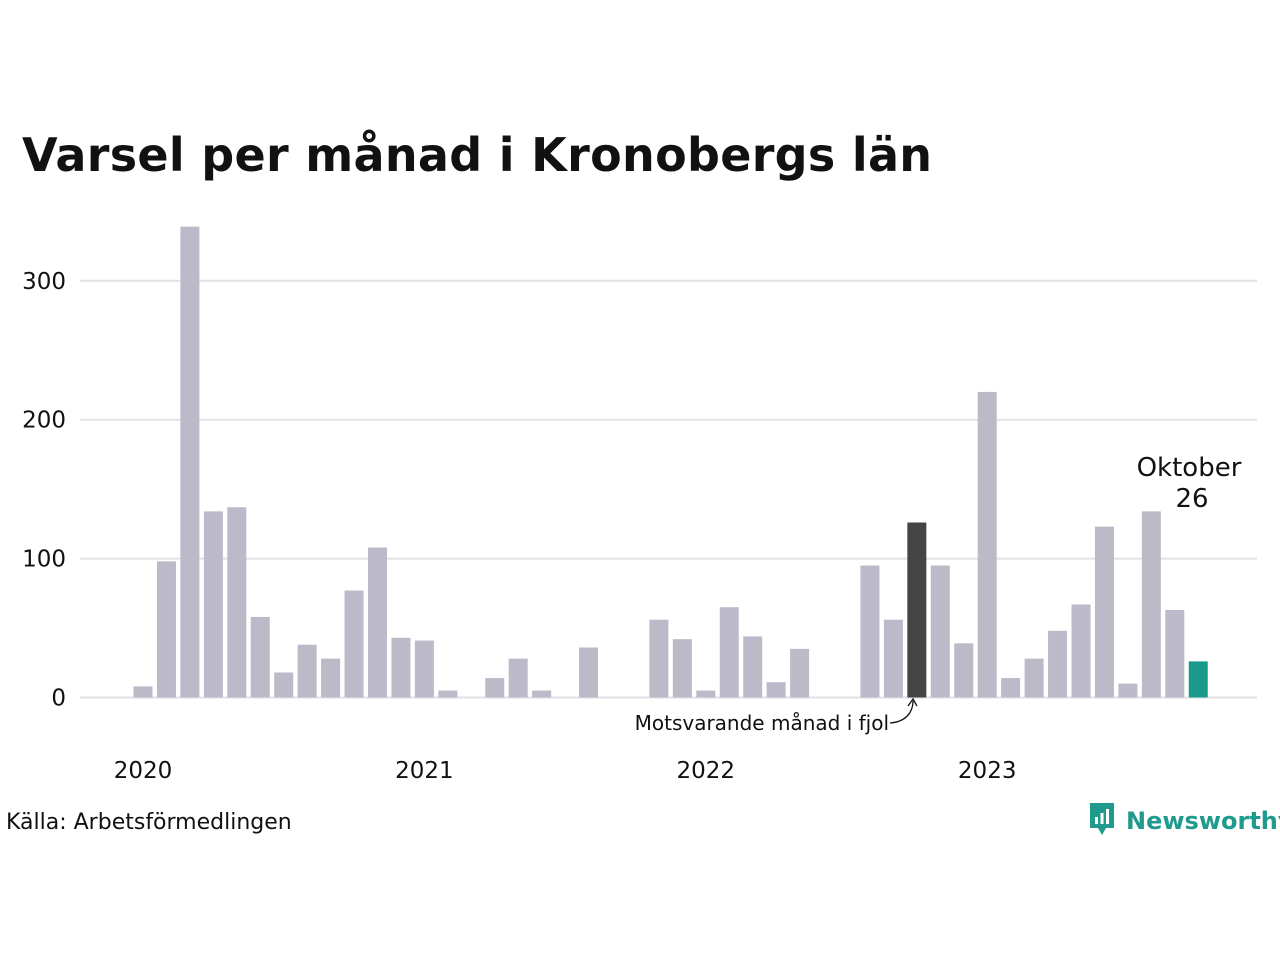 The image size is (1280, 960). What do you see at coordinates (477, 155) in the screenshot?
I see `chart-title: Varsel per månad i Kronobergs län` at bounding box center [477, 155].